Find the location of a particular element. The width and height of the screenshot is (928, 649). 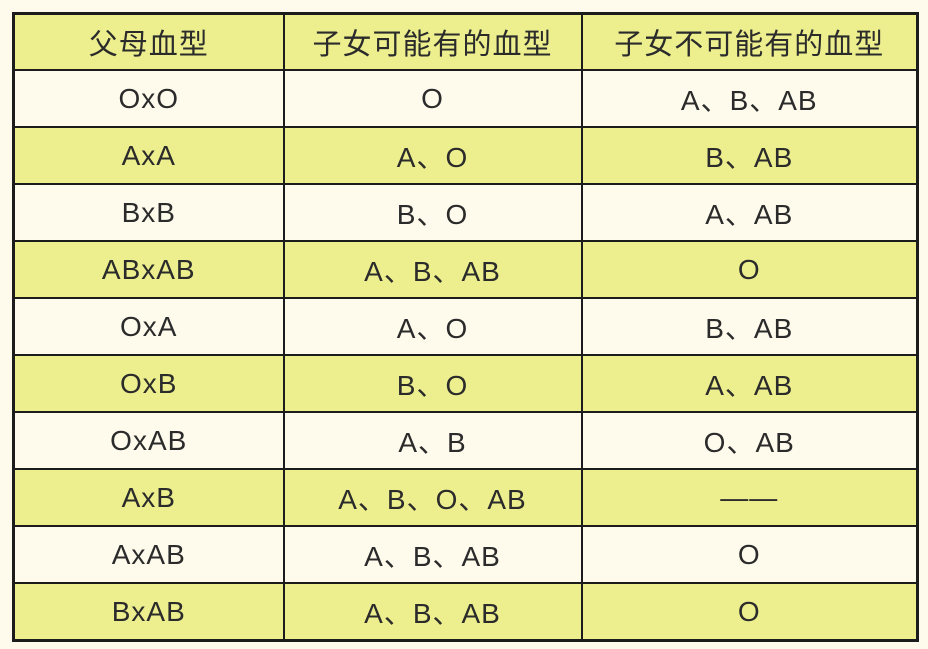

header-row: 父母血型 子女可能有的血型 子女不可能有的血型 is located at coordinates (465, 41).